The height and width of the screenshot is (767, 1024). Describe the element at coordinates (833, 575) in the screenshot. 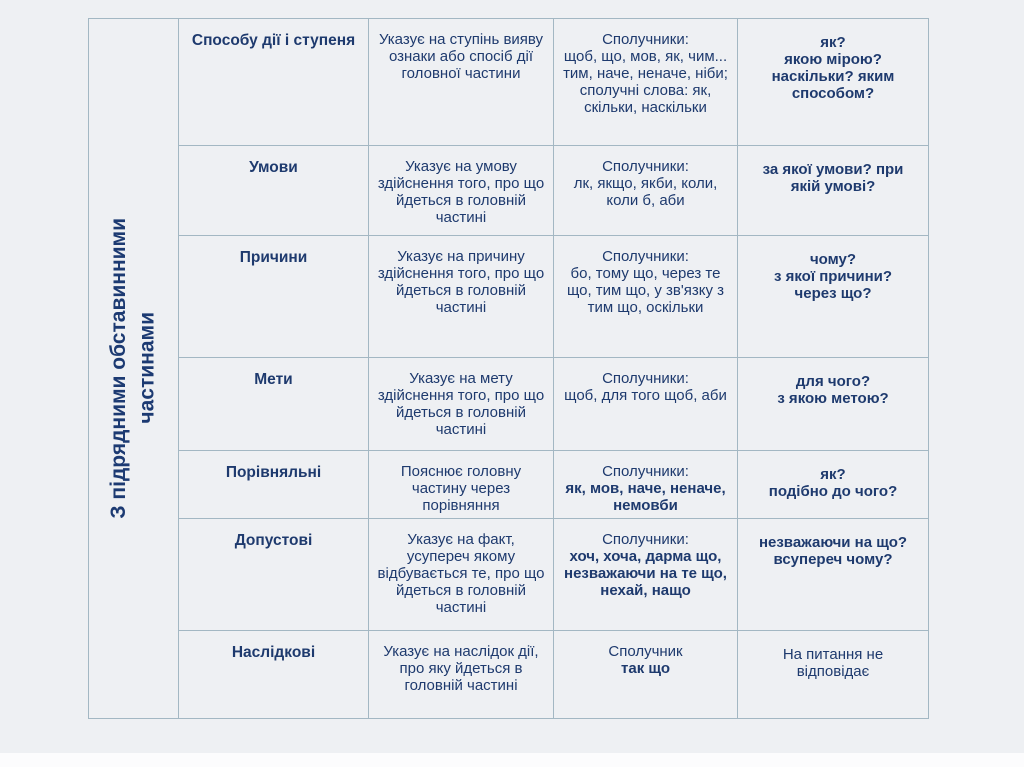

I see `questions-cell: незважаючи на що? всупереч чому?` at that location.